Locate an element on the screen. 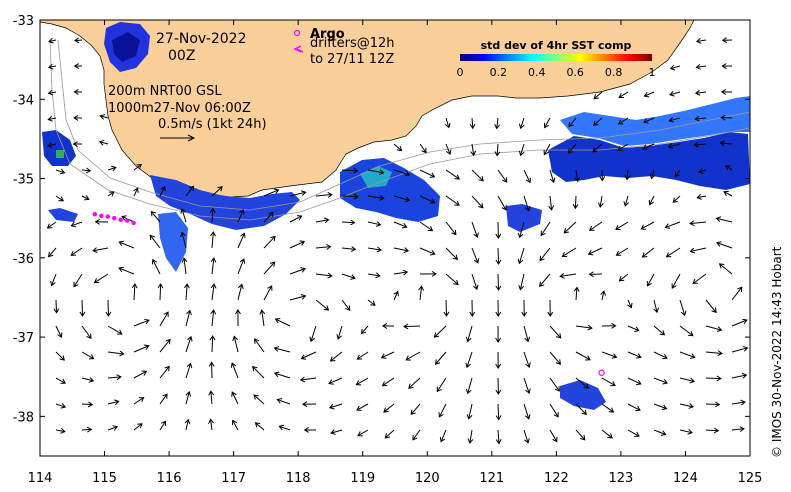 This screenshot has height=492, width=791. sst-patch-southwest-lobe is located at coordinates (173, 242).